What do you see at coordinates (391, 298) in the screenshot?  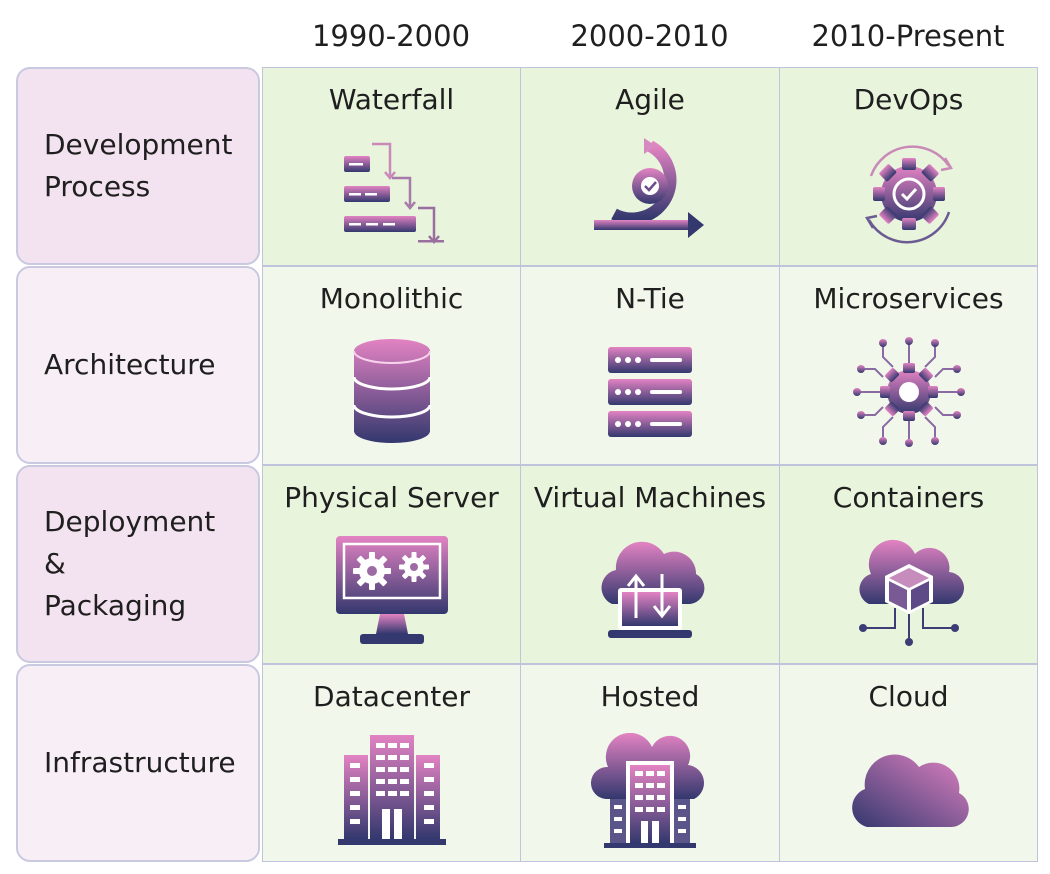 I see `cell-label: Monolithic` at bounding box center [391, 298].